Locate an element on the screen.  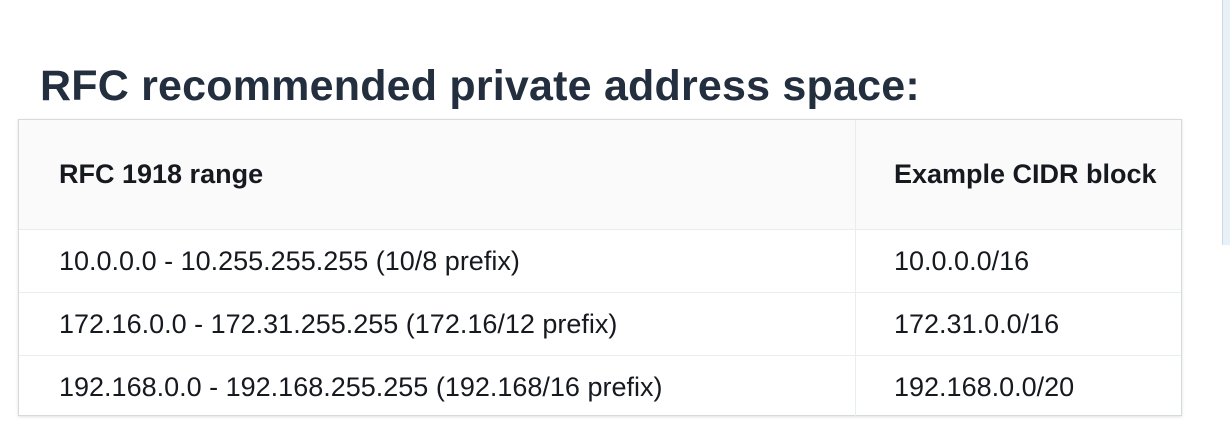
cell-example-cidr: 192.168.0.0/20 is located at coordinates (1018, 386).